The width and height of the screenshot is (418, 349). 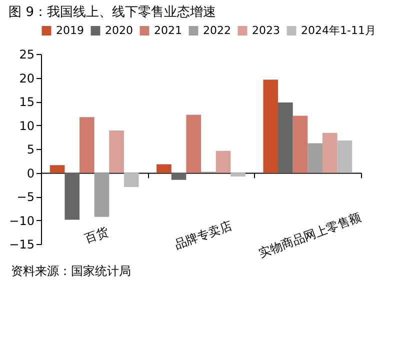 I want to click on legend-label: 2022, so click(x=217, y=30).